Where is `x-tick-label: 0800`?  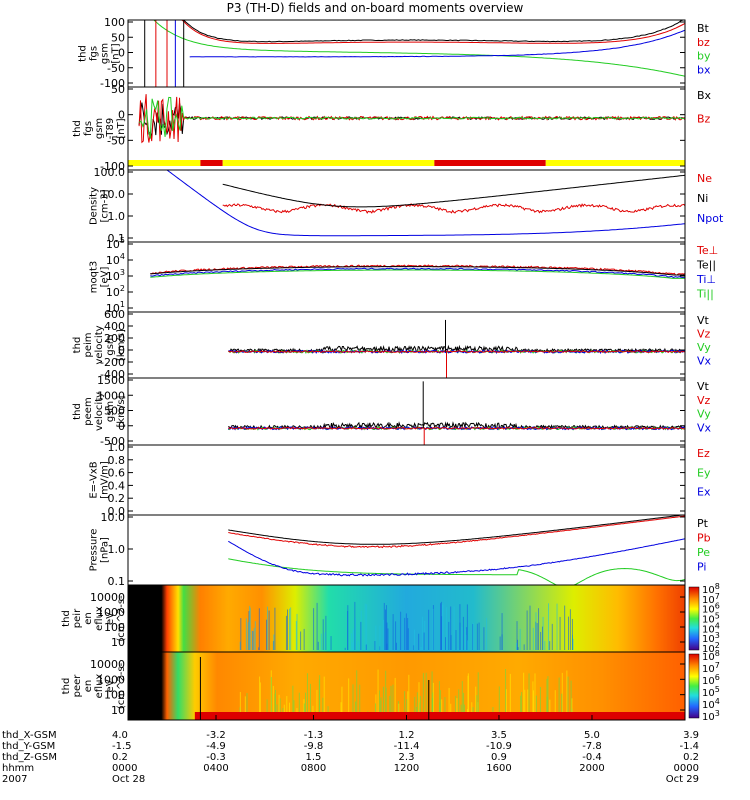
x-tick-label: 0800 is located at coordinates (313, 768).